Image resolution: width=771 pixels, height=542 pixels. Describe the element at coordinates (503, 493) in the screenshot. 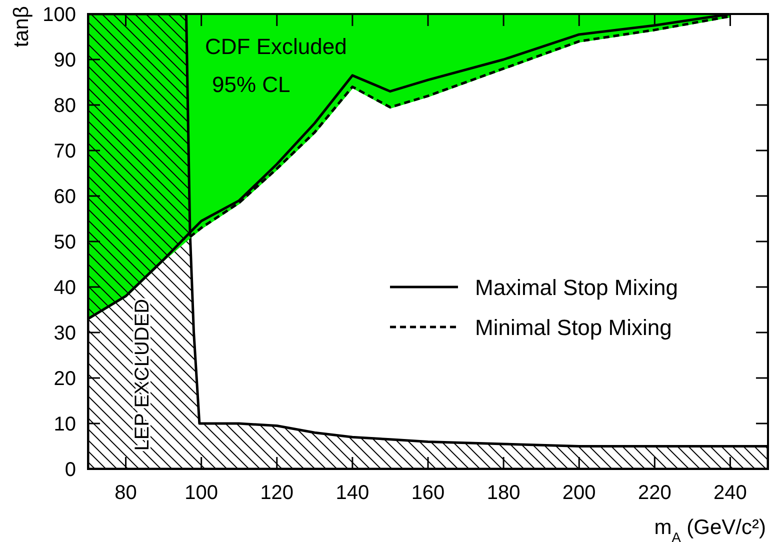

I see `x-tick-label: 180` at that location.